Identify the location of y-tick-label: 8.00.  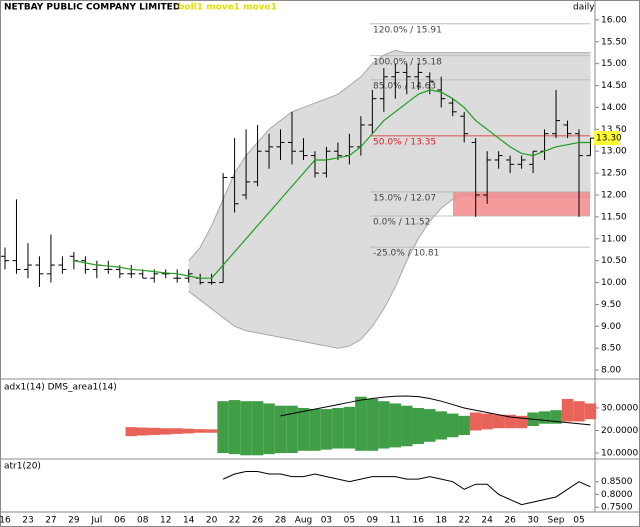
(611, 371).